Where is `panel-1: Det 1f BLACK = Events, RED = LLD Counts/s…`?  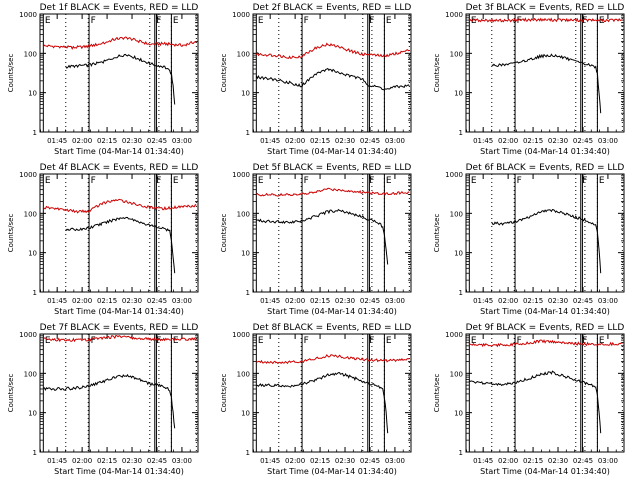
panel-1: Det 1f BLACK = Events, RED = LLD Counts/s… is located at coordinates (103, 79).